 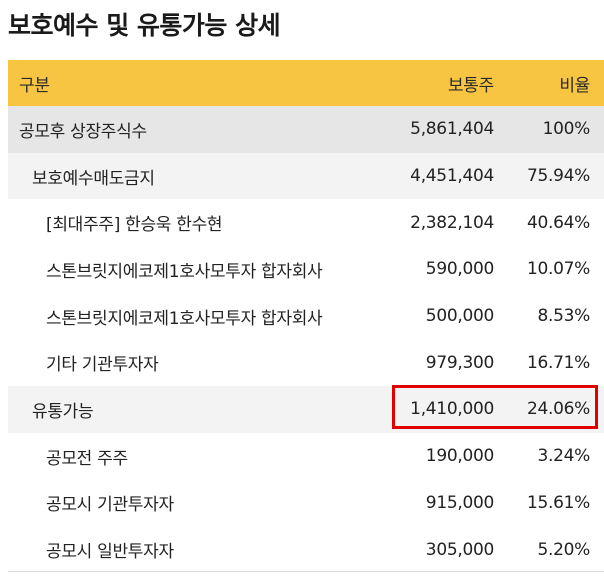 I want to click on row-shares: 500,000, so click(x=460, y=316).